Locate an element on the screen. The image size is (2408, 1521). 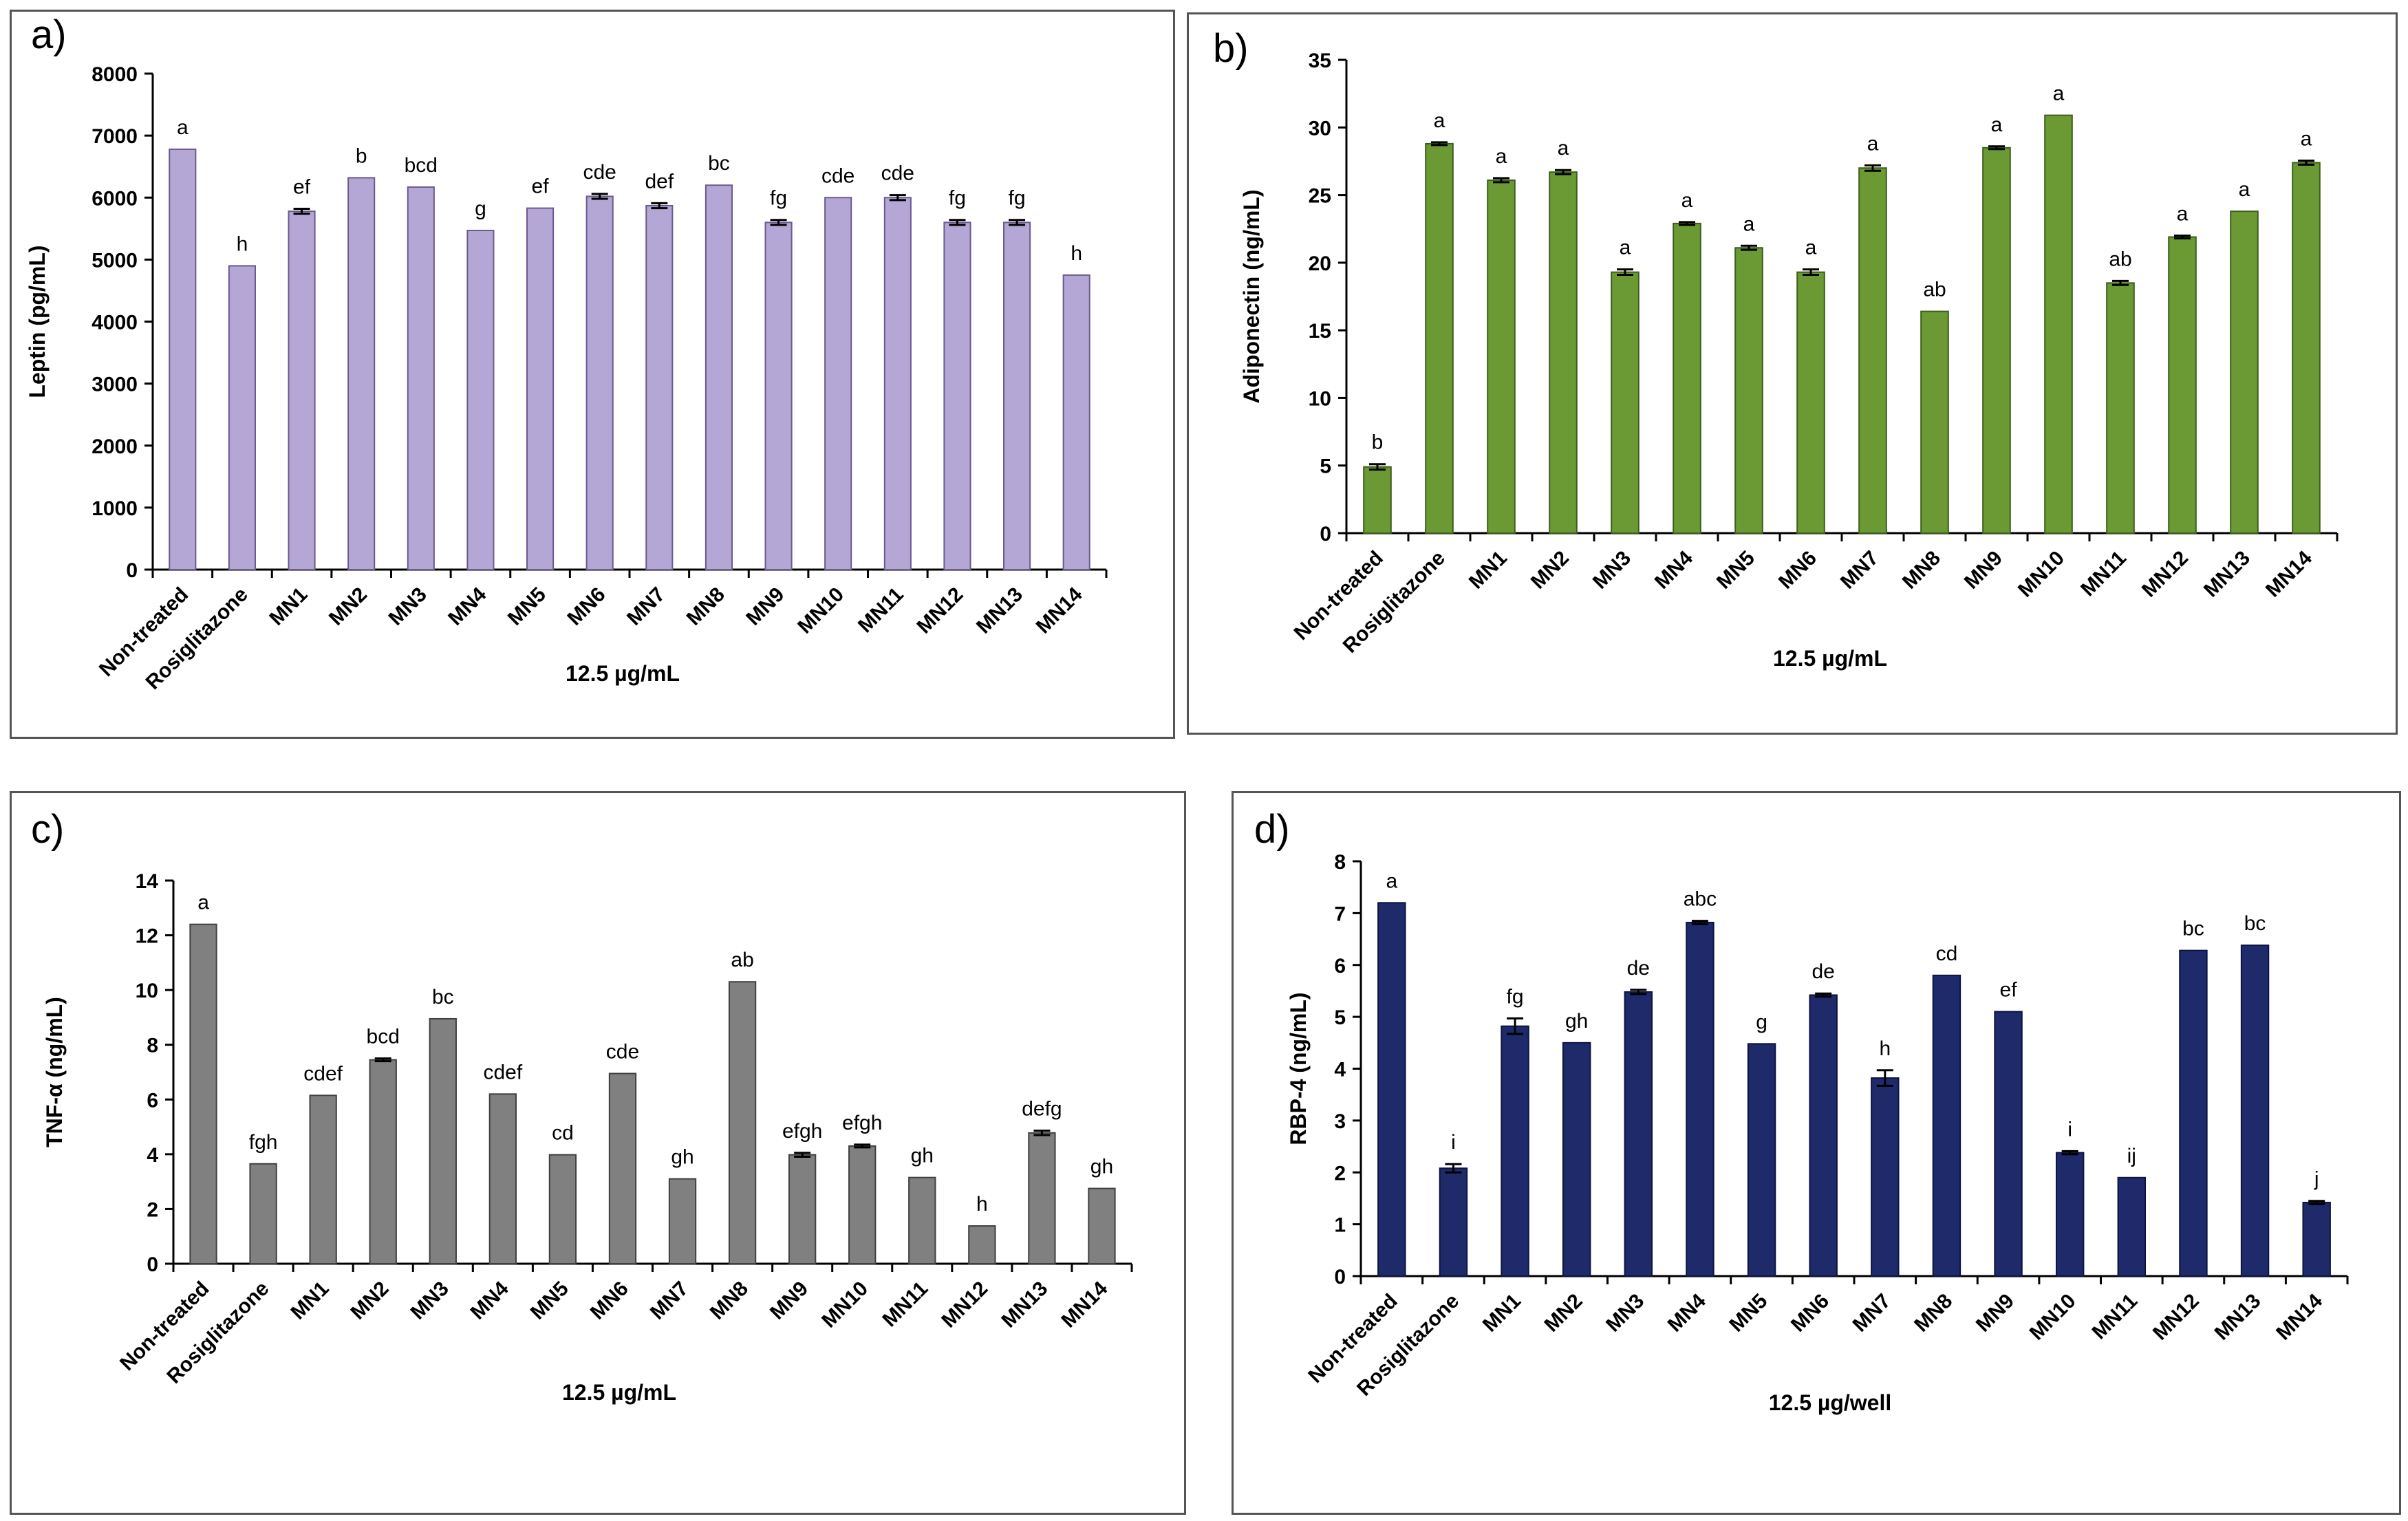
chart-b-category-label: MN12 is located at coordinates (2165, 574).